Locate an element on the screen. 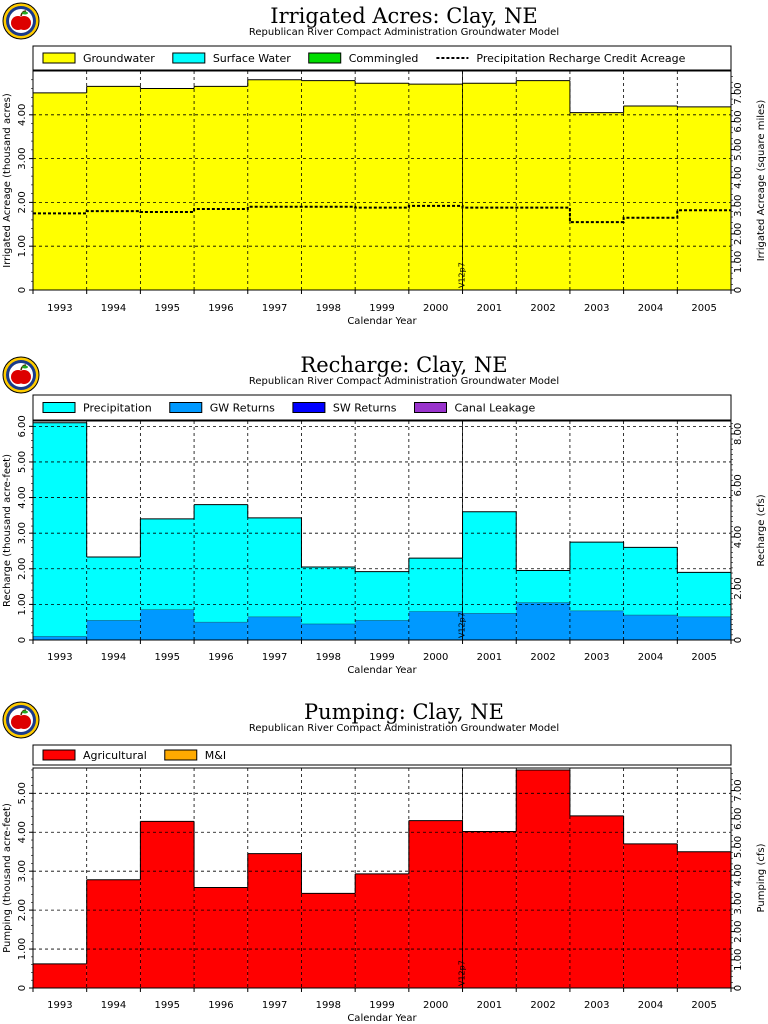 This screenshot has height=1024, width=768. x-tick-label: 1997 is located at coordinates (274, 657).